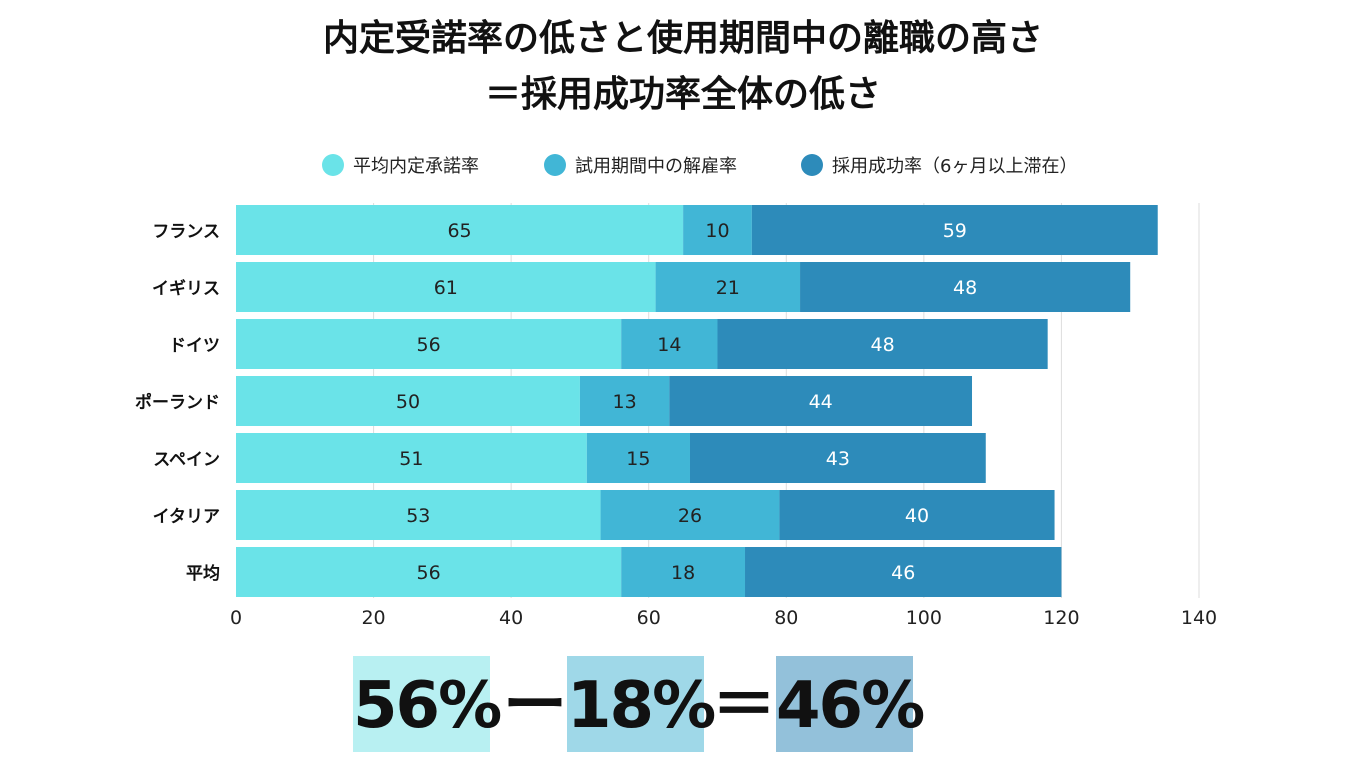 The width and height of the screenshot is (1366, 768). I want to click on equation-box-success, so click(844, 704).